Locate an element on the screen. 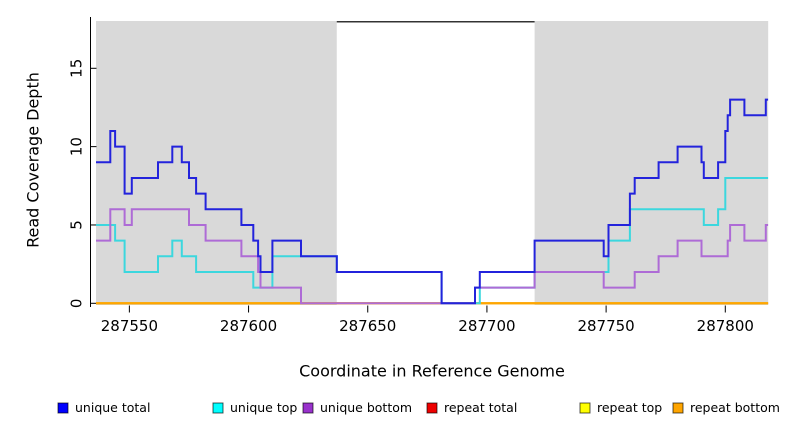 This screenshot has height=432, width=792. x-tick-label: 287650 is located at coordinates (367, 326).